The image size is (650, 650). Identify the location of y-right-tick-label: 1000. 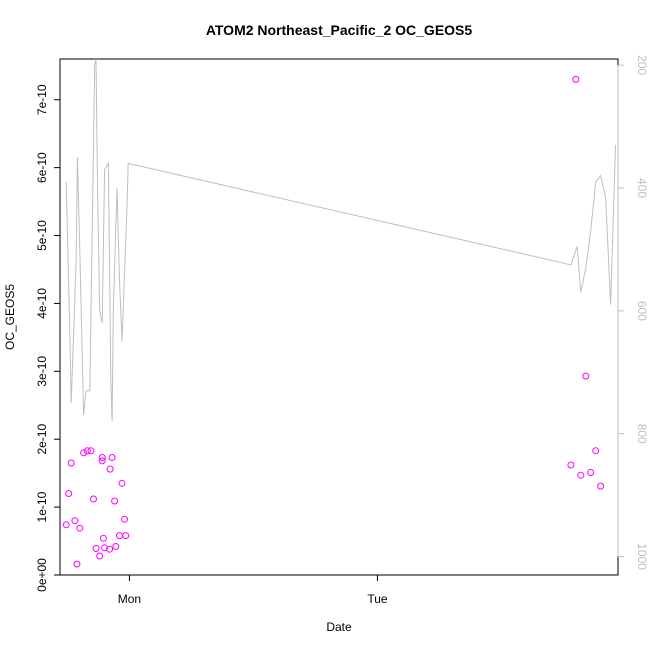
(642, 556).